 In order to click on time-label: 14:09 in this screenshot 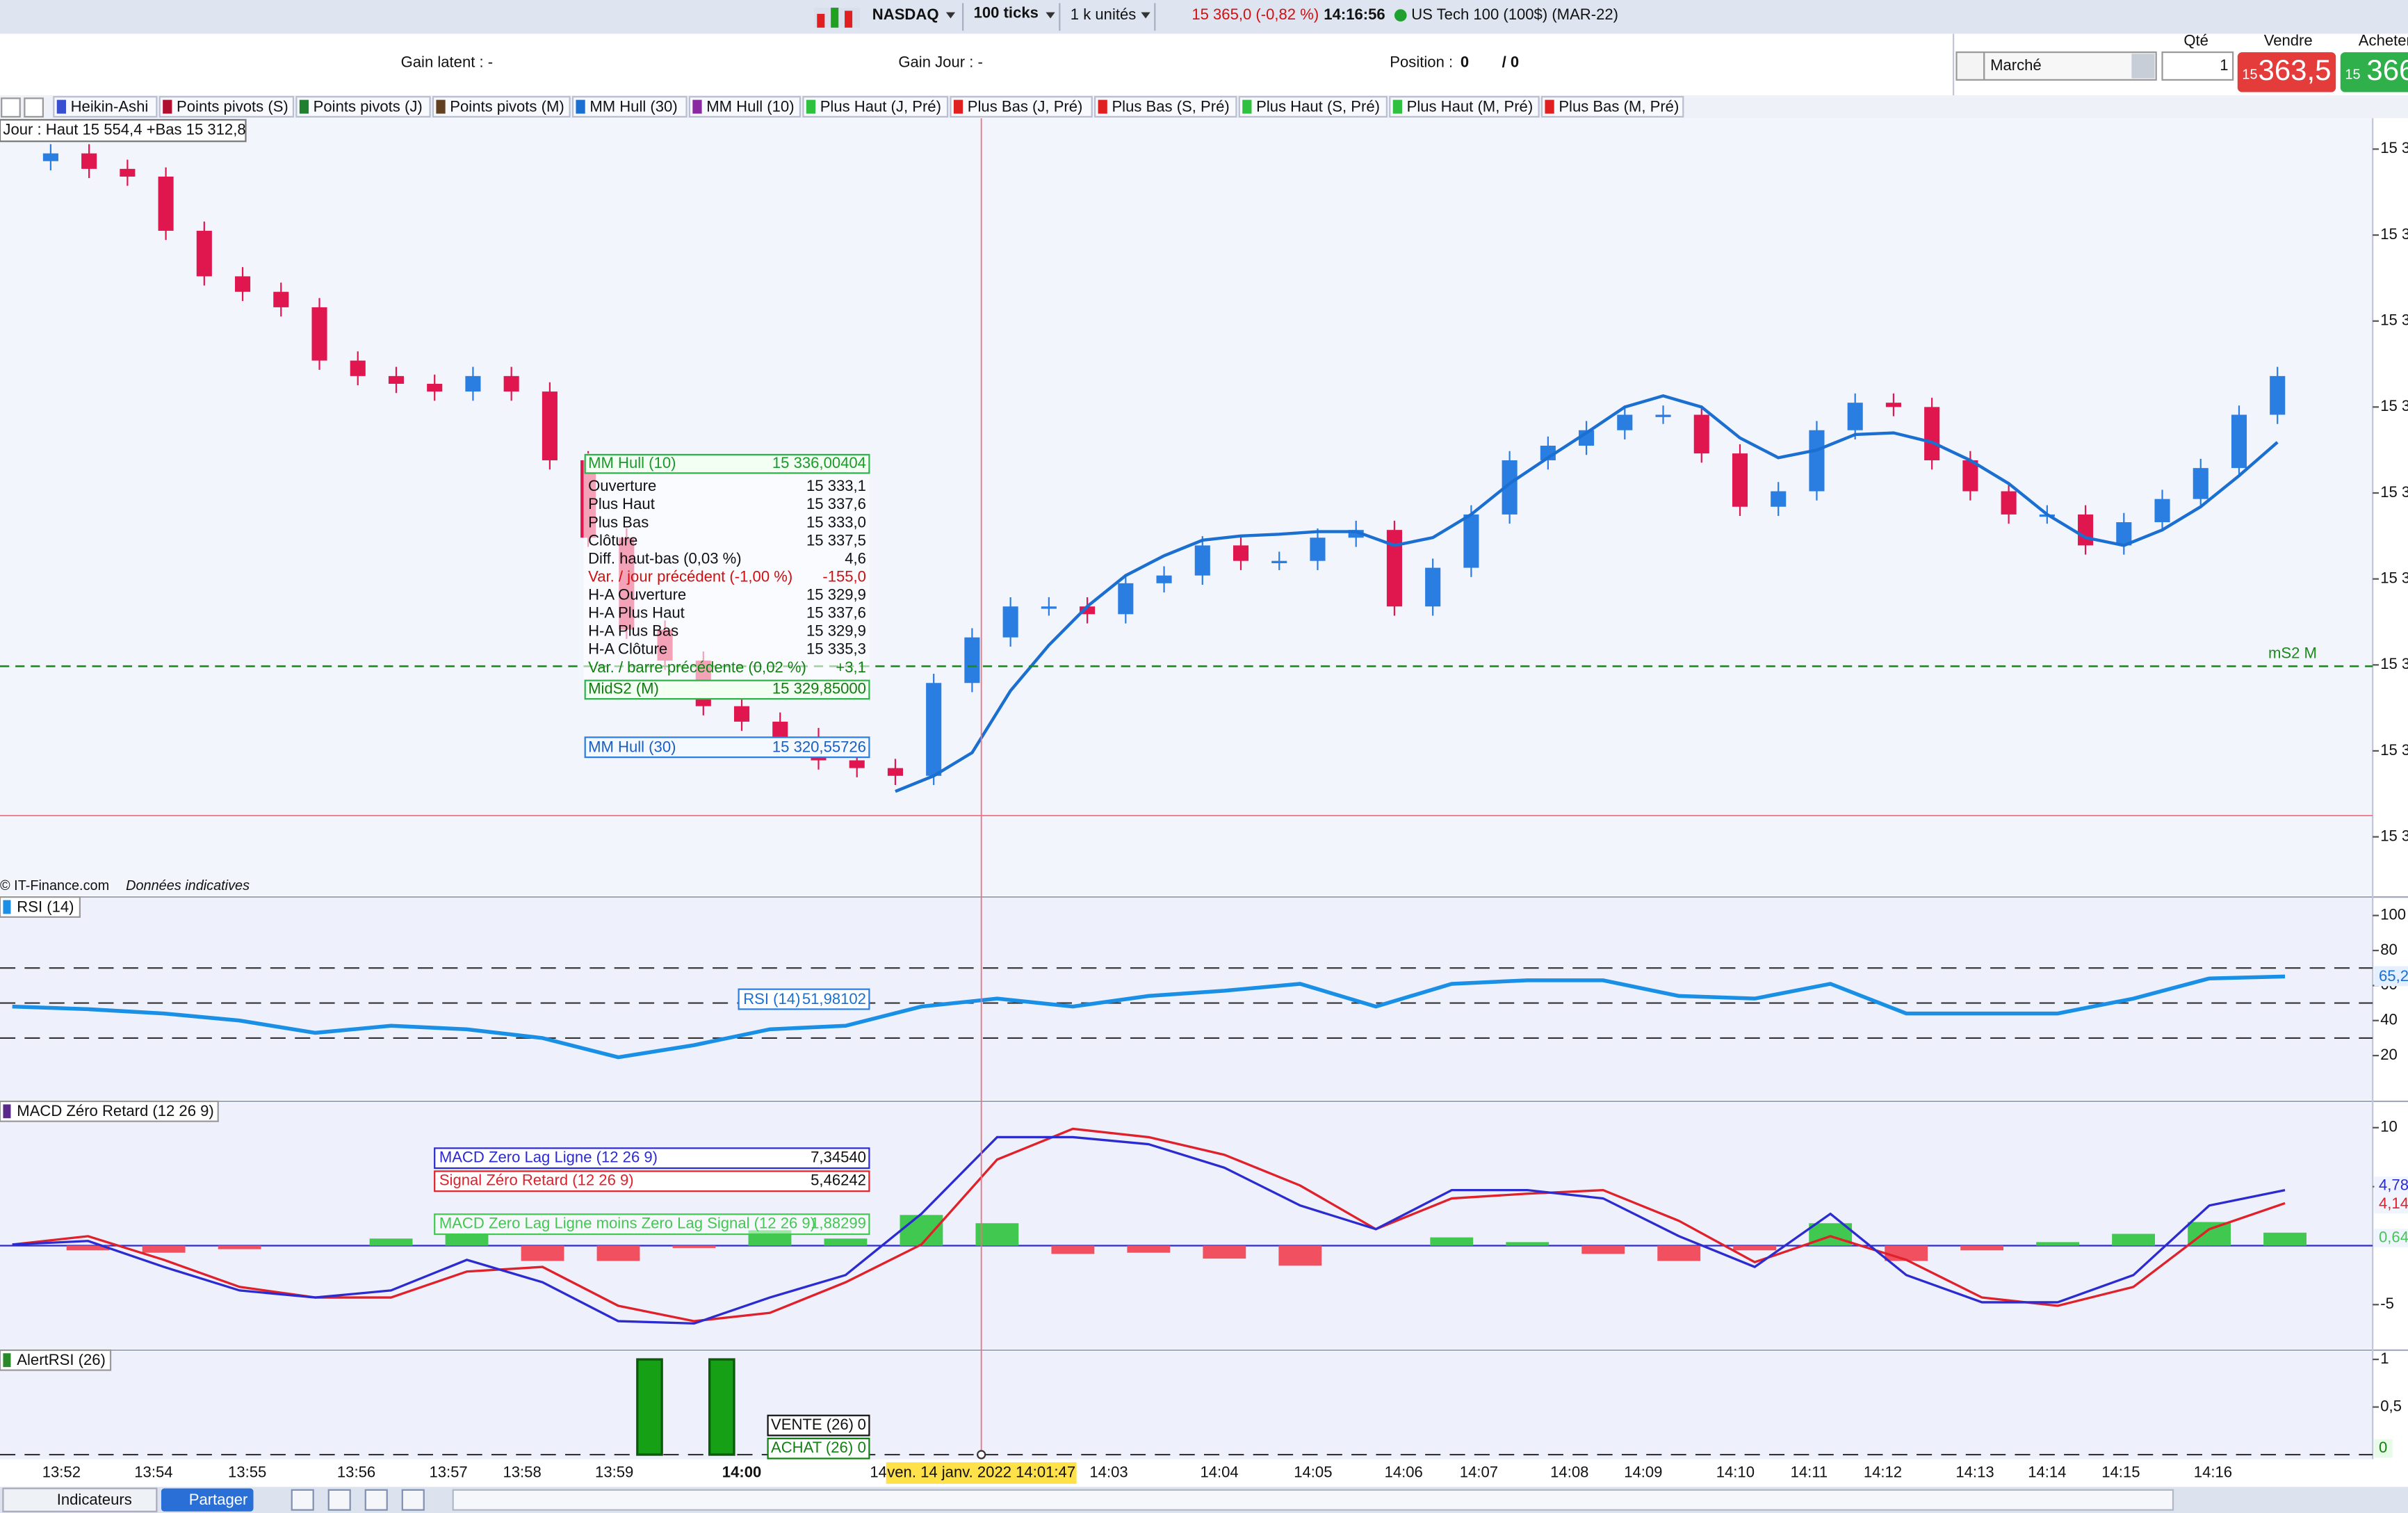, I will do `click(1643, 1471)`.